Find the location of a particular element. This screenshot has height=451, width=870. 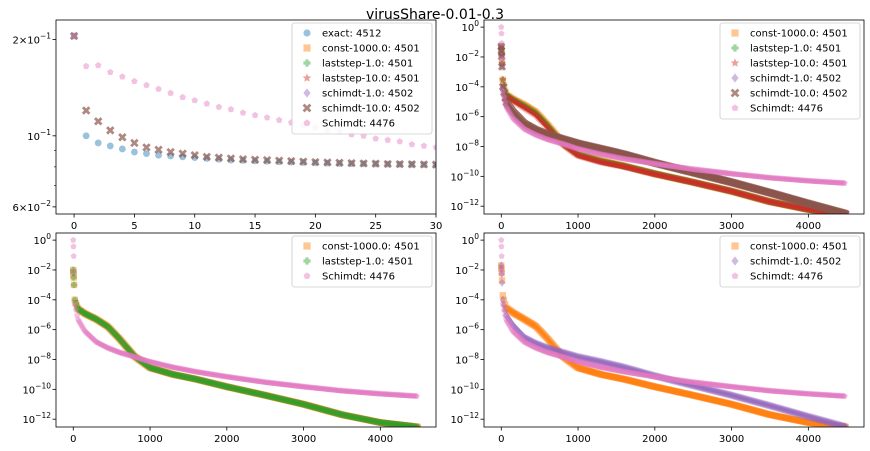

legend-marker is located at coordinates (735, 246).